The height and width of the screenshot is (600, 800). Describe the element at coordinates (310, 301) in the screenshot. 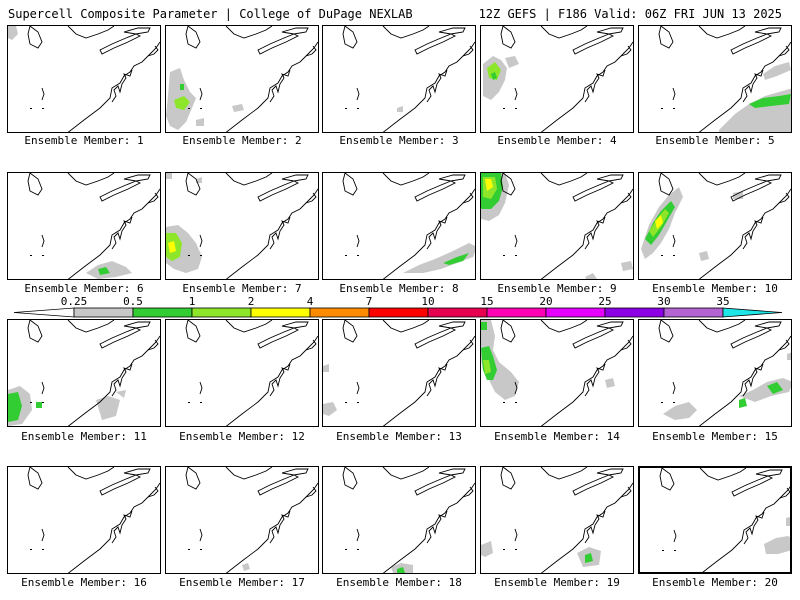

I see `colorbar-tick-label: 4` at that location.